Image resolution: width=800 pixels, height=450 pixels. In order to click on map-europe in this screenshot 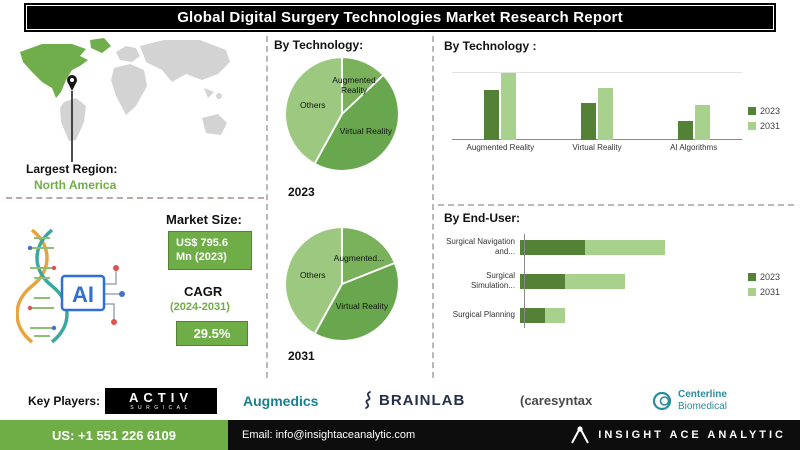, I will do `click(128, 54)`.